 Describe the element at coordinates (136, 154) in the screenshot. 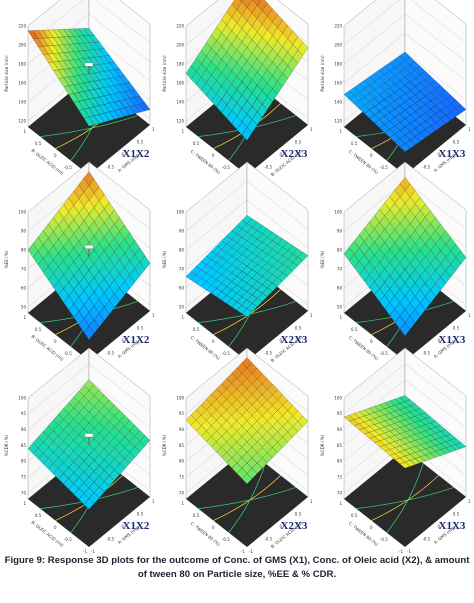

I see `panel-tag: X1X2` at that location.